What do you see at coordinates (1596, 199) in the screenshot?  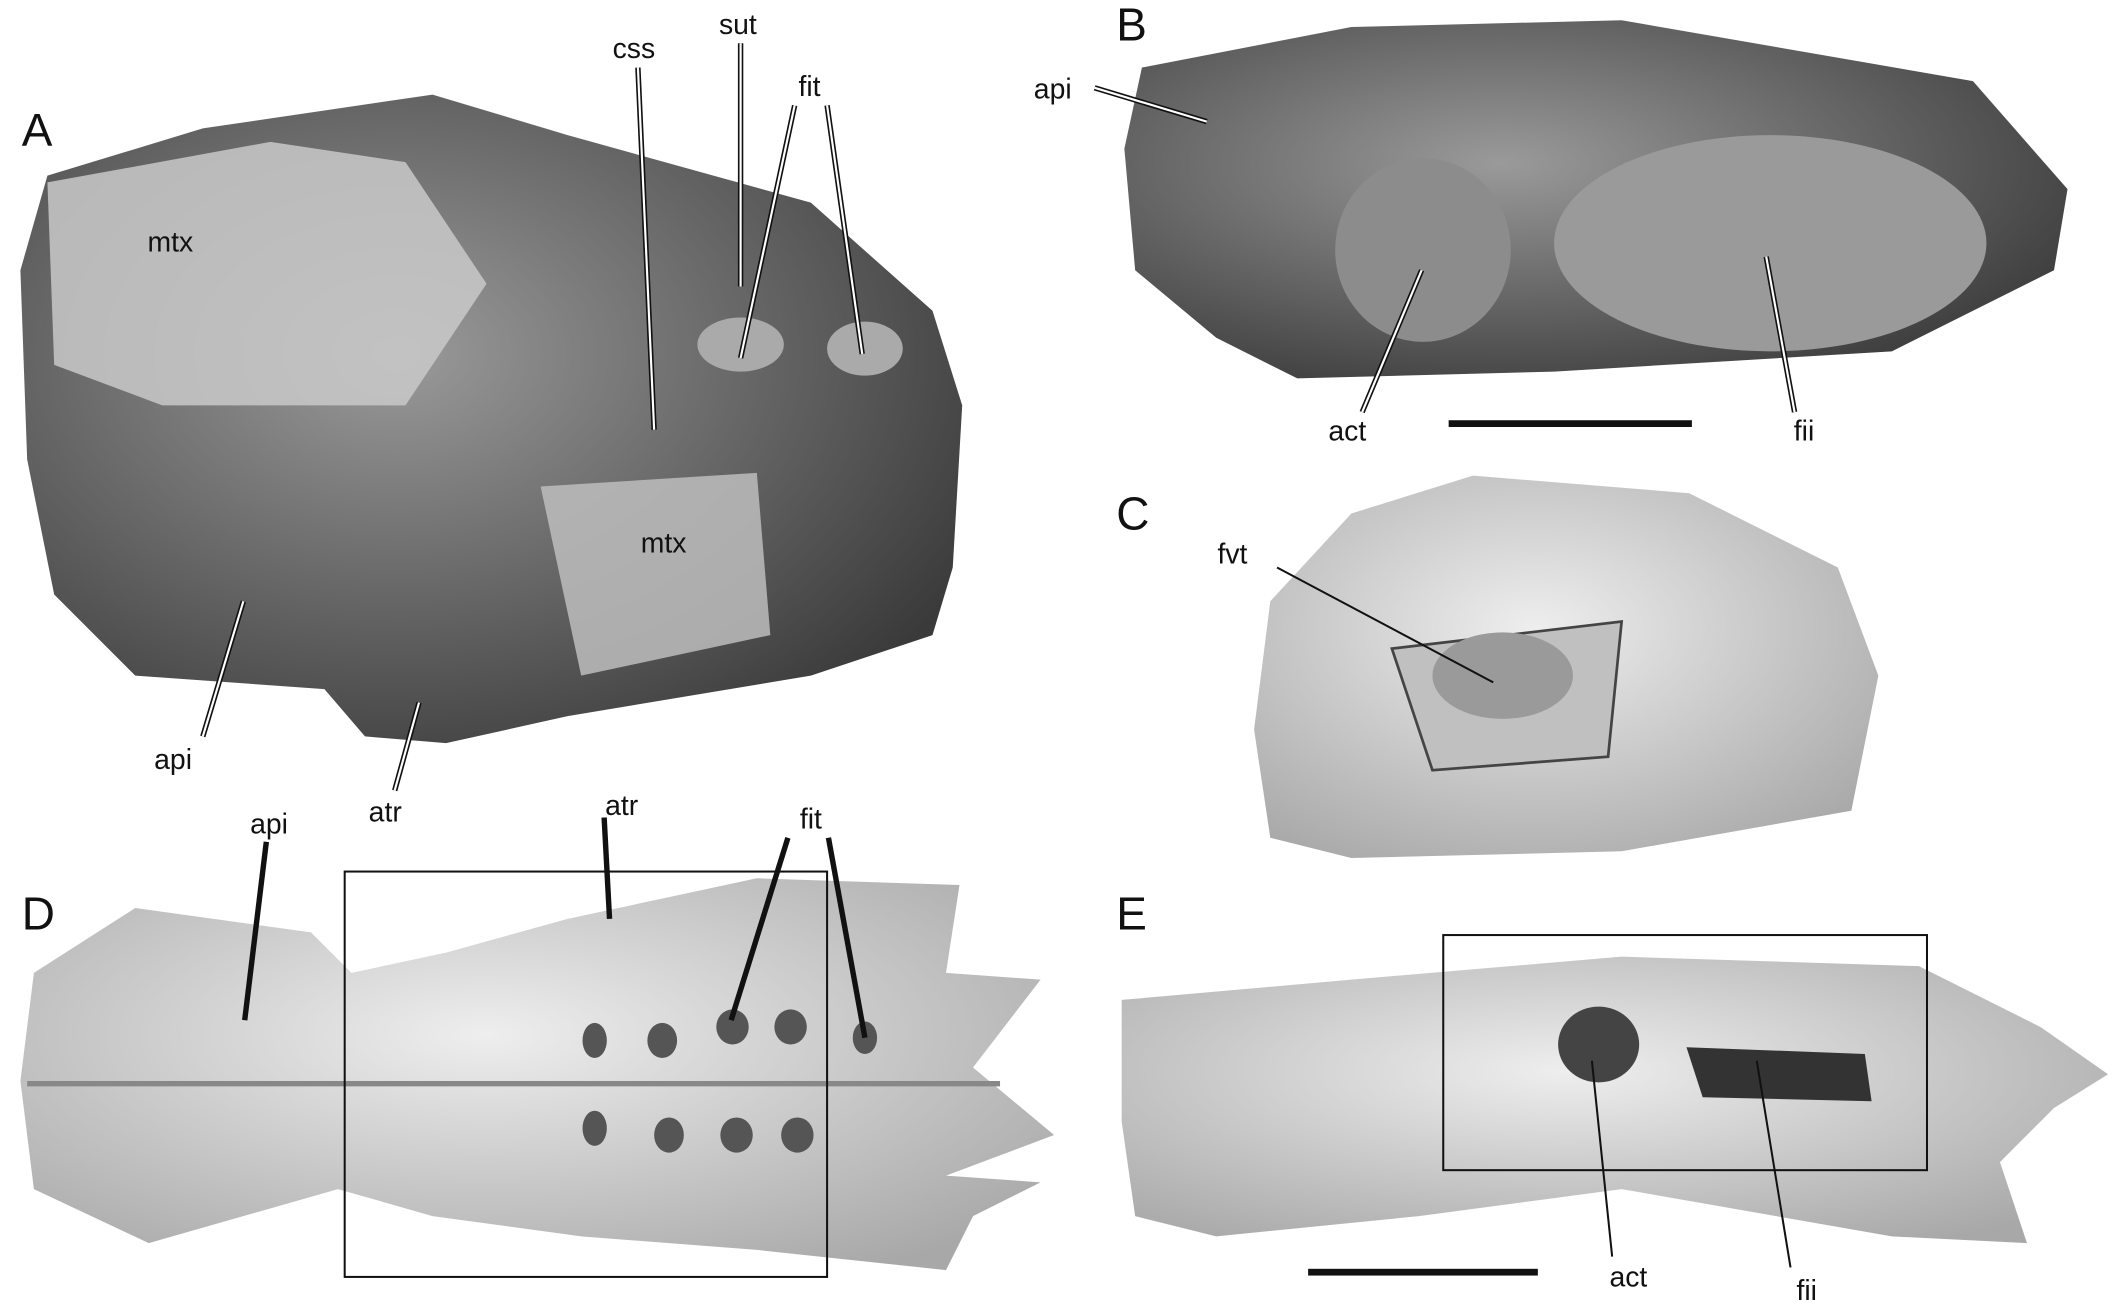 I see `panel-b-specimen` at bounding box center [1596, 199].